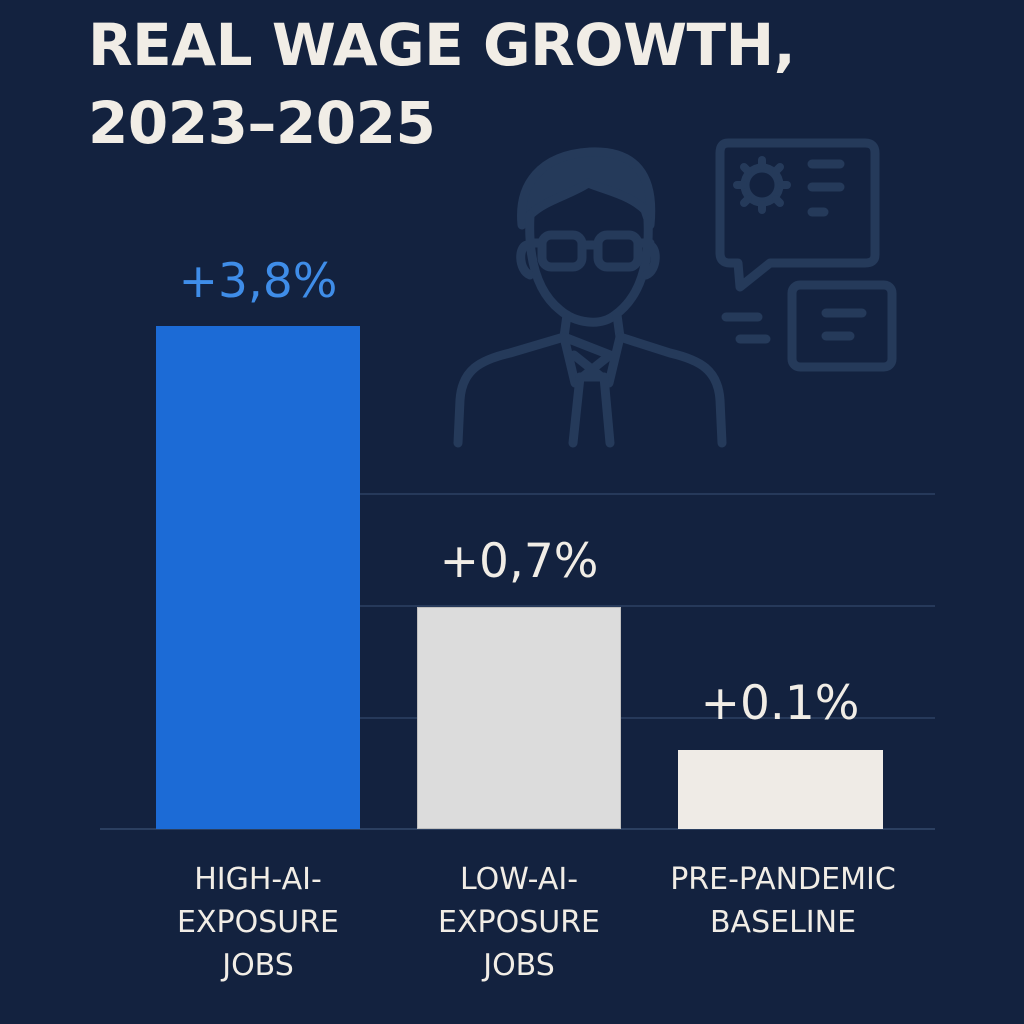 The height and width of the screenshot is (1024, 1024). Describe the element at coordinates (590, 297) in the screenshot. I see `person-with-glasses-icon` at that location.